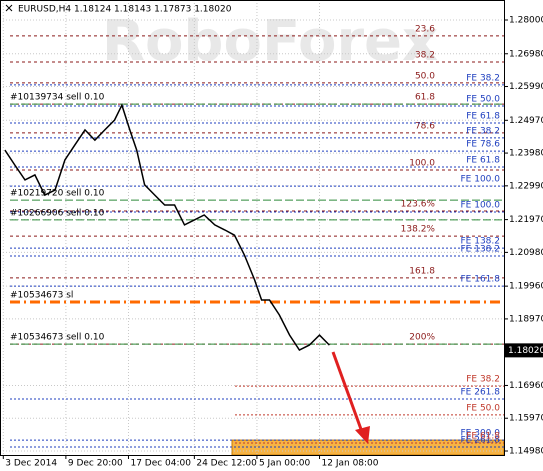 The width and height of the screenshot is (543, 471). Describe the element at coordinates (57, 194) in the screenshot. I see `level-label: #10219720 sell 0.10` at that location.